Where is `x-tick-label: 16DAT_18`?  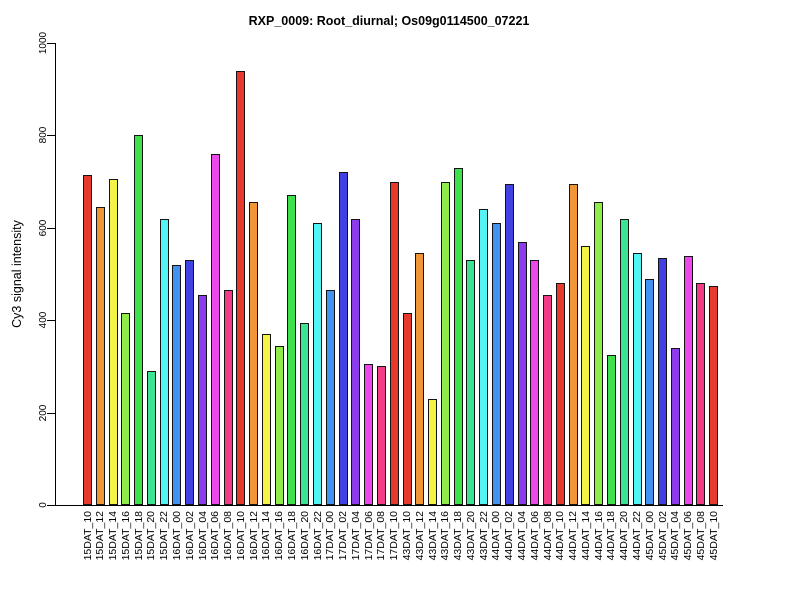 x-tick-label: 16DAT_18 is located at coordinates (291, 536).